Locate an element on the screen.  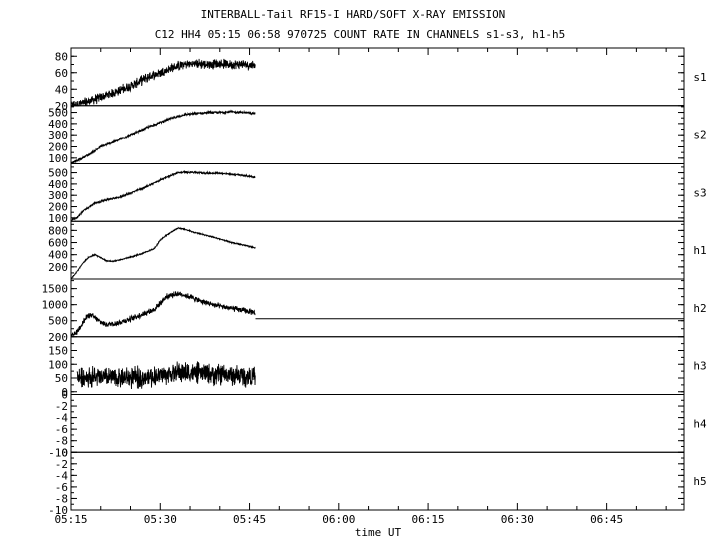
y-tick-label-h2: 1000 is located at coordinates (55, 305).